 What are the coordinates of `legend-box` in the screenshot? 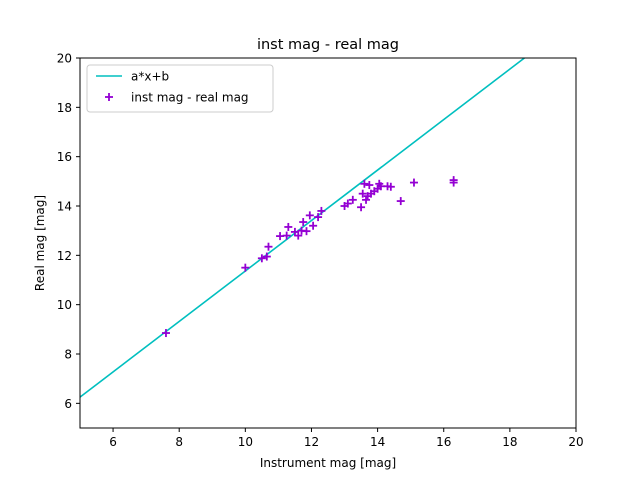 It's located at (180, 88).